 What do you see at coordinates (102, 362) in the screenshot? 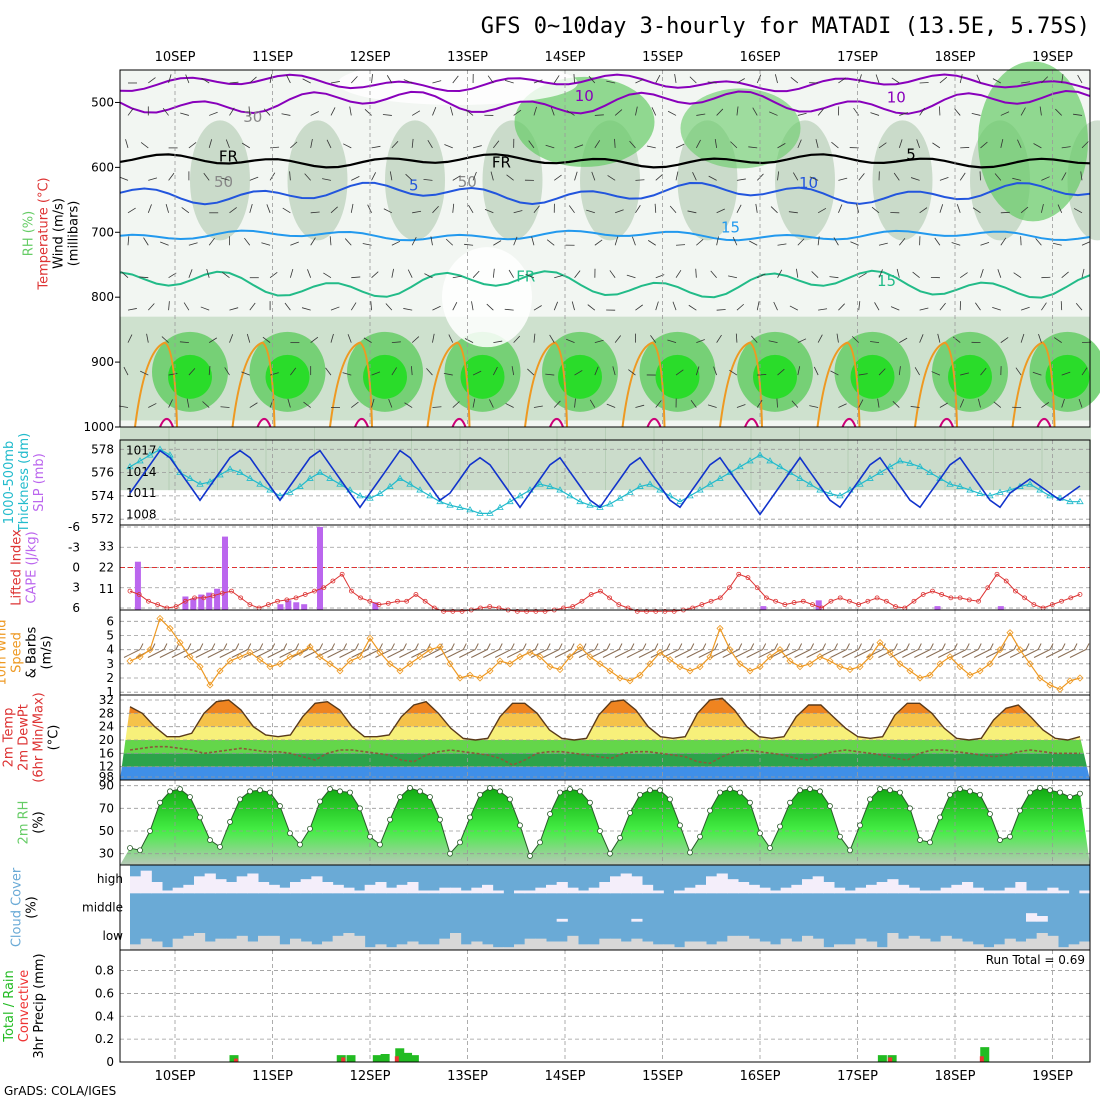
I see `y-tick-label: 900` at bounding box center [102, 362].